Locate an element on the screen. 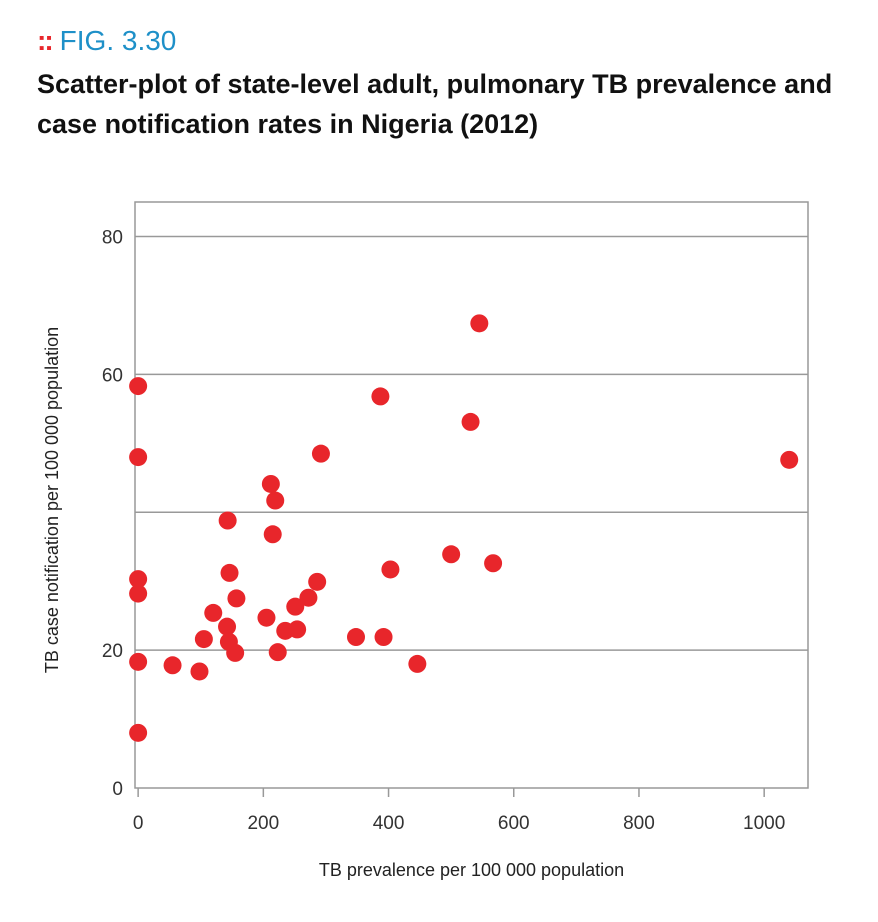  x-tick-label: 0 is located at coordinates (138, 823).